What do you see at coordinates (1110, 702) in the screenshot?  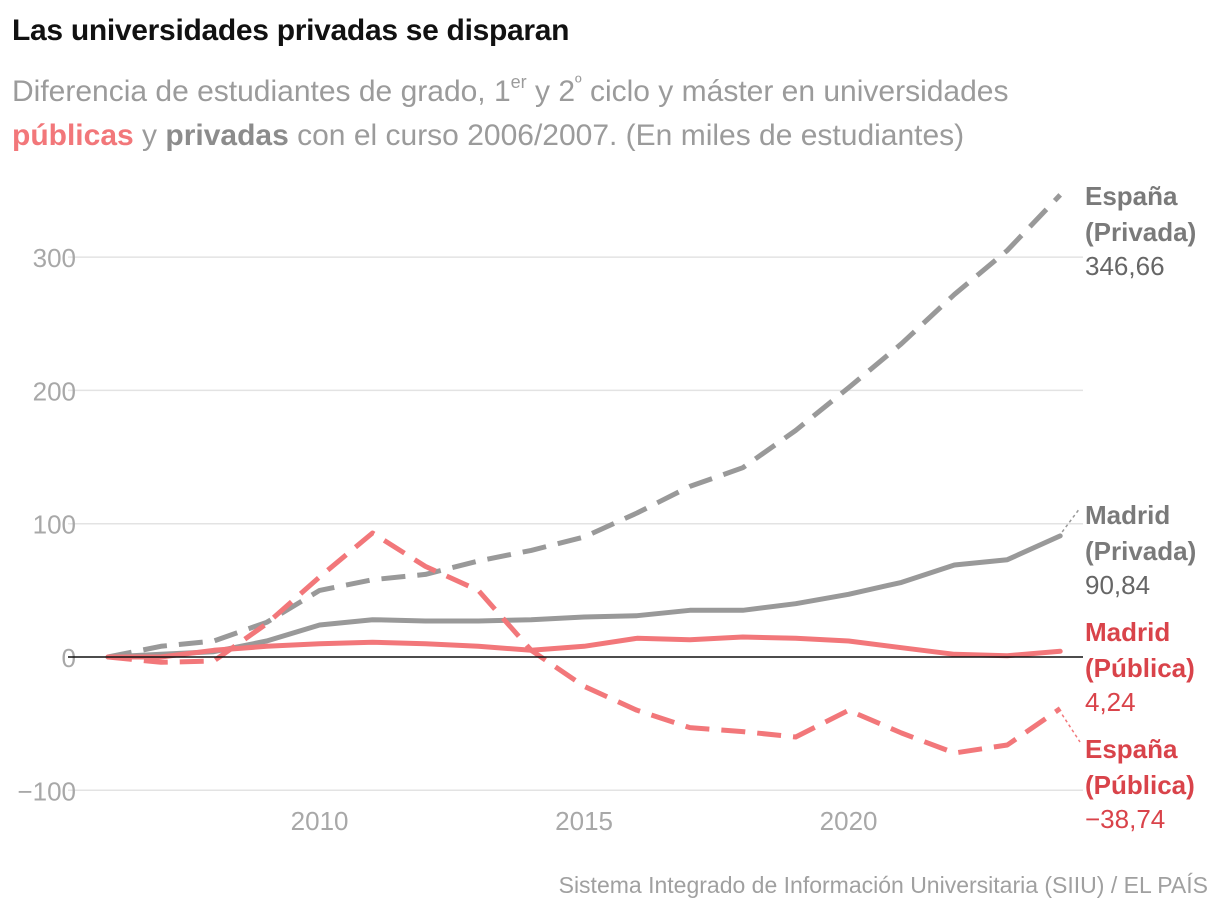 I see `series-end-value-label: 4,24` at bounding box center [1110, 702].